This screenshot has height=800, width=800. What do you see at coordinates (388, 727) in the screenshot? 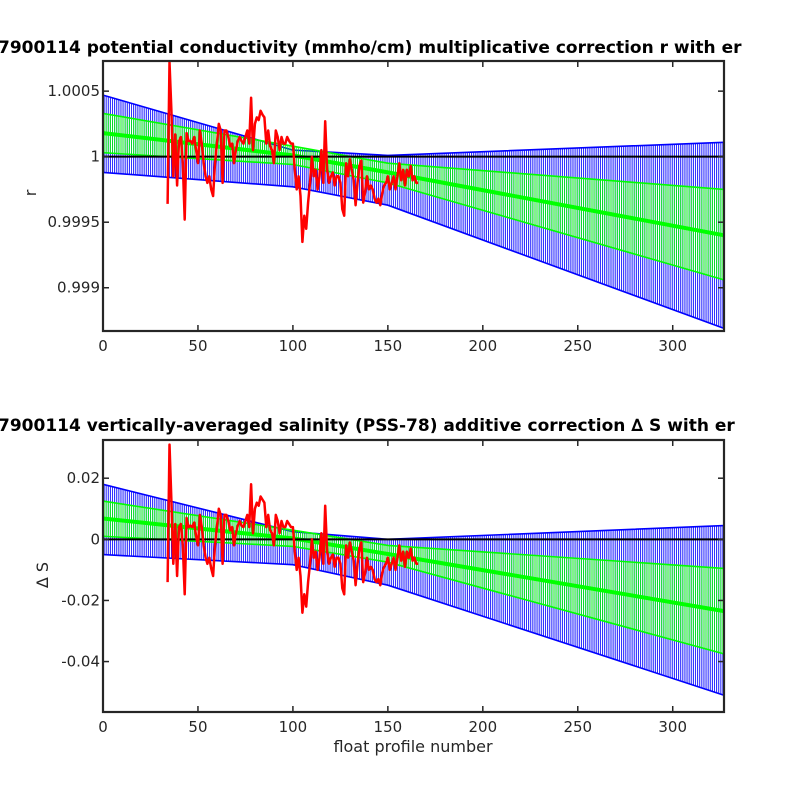
I see `salinity-x-tick-label: 150` at bounding box center [388, 727].